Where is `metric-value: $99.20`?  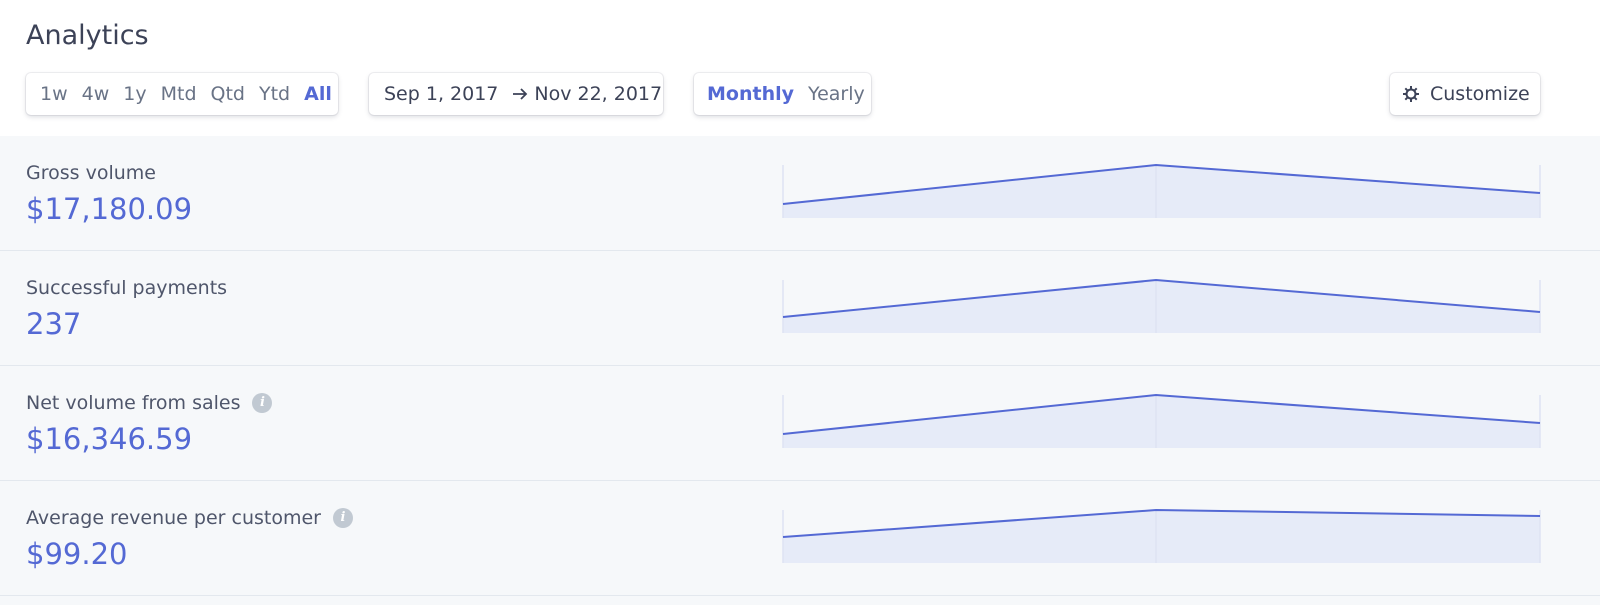 metric-value: $99.20 is located at coordinates (77, 554).